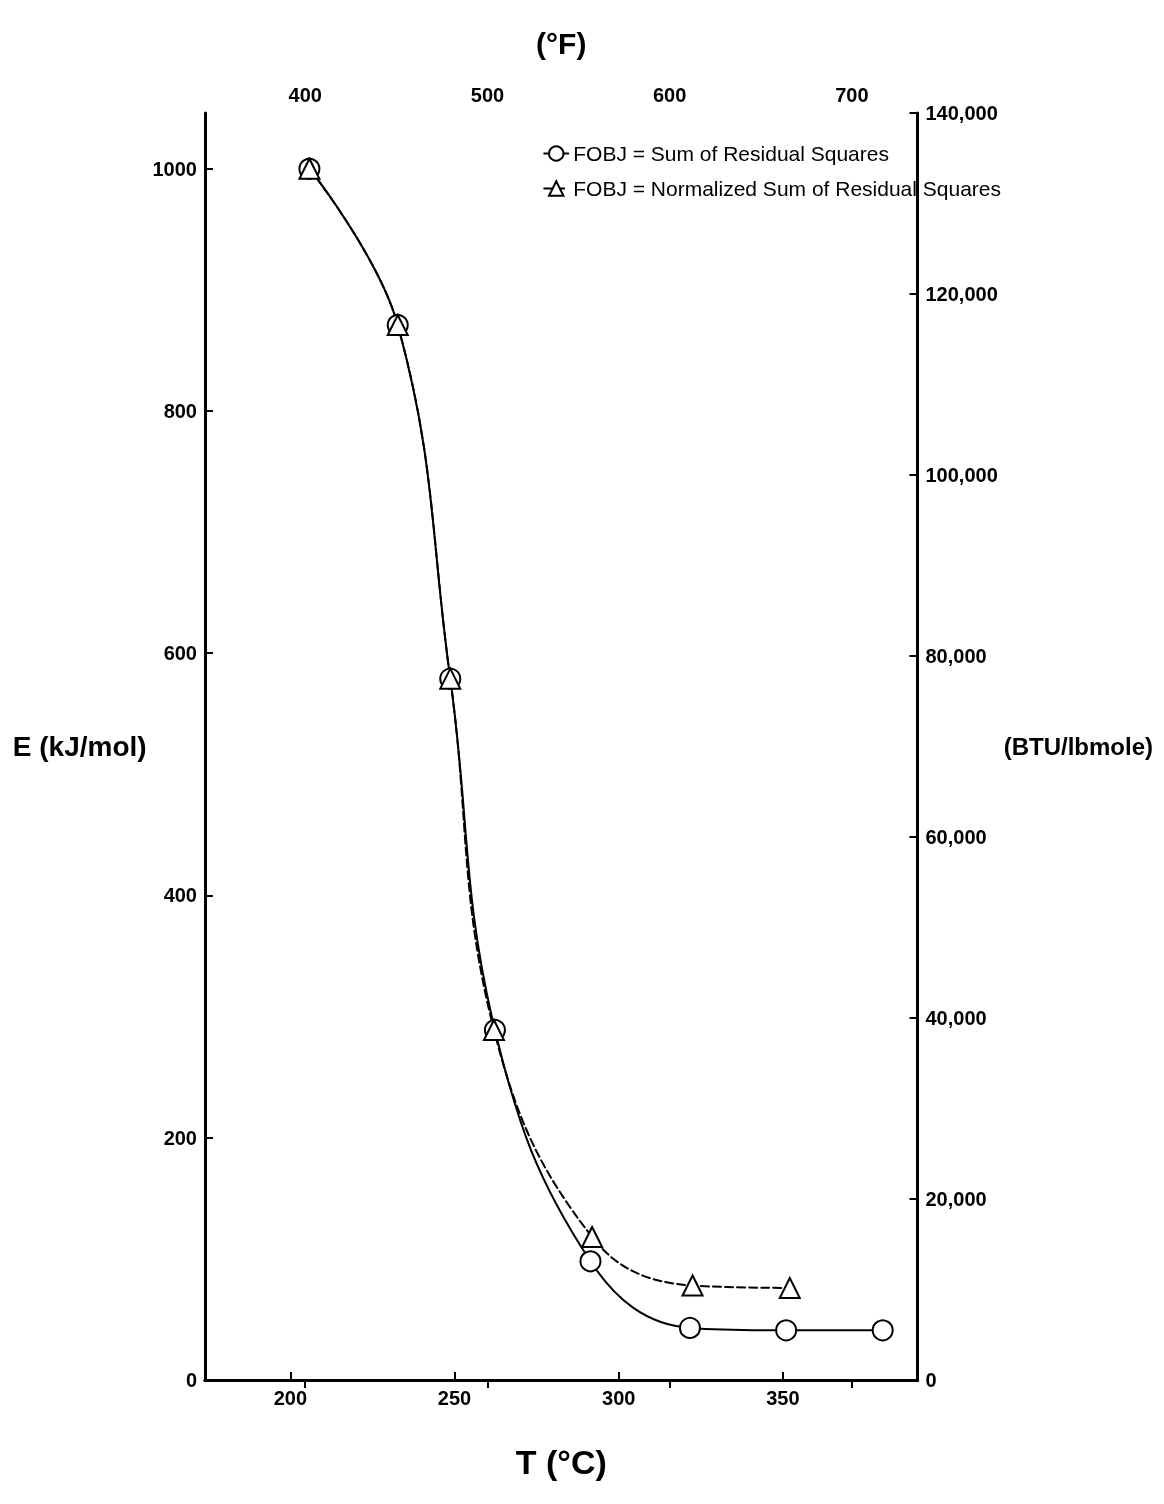 The image size is (1164, 1504). What do you see at coordinates (787, 188) in the screenshot?
I see `legend-label: FOBJ = Normalized Sum of Residual Squares` at bounding box center [787, 188].